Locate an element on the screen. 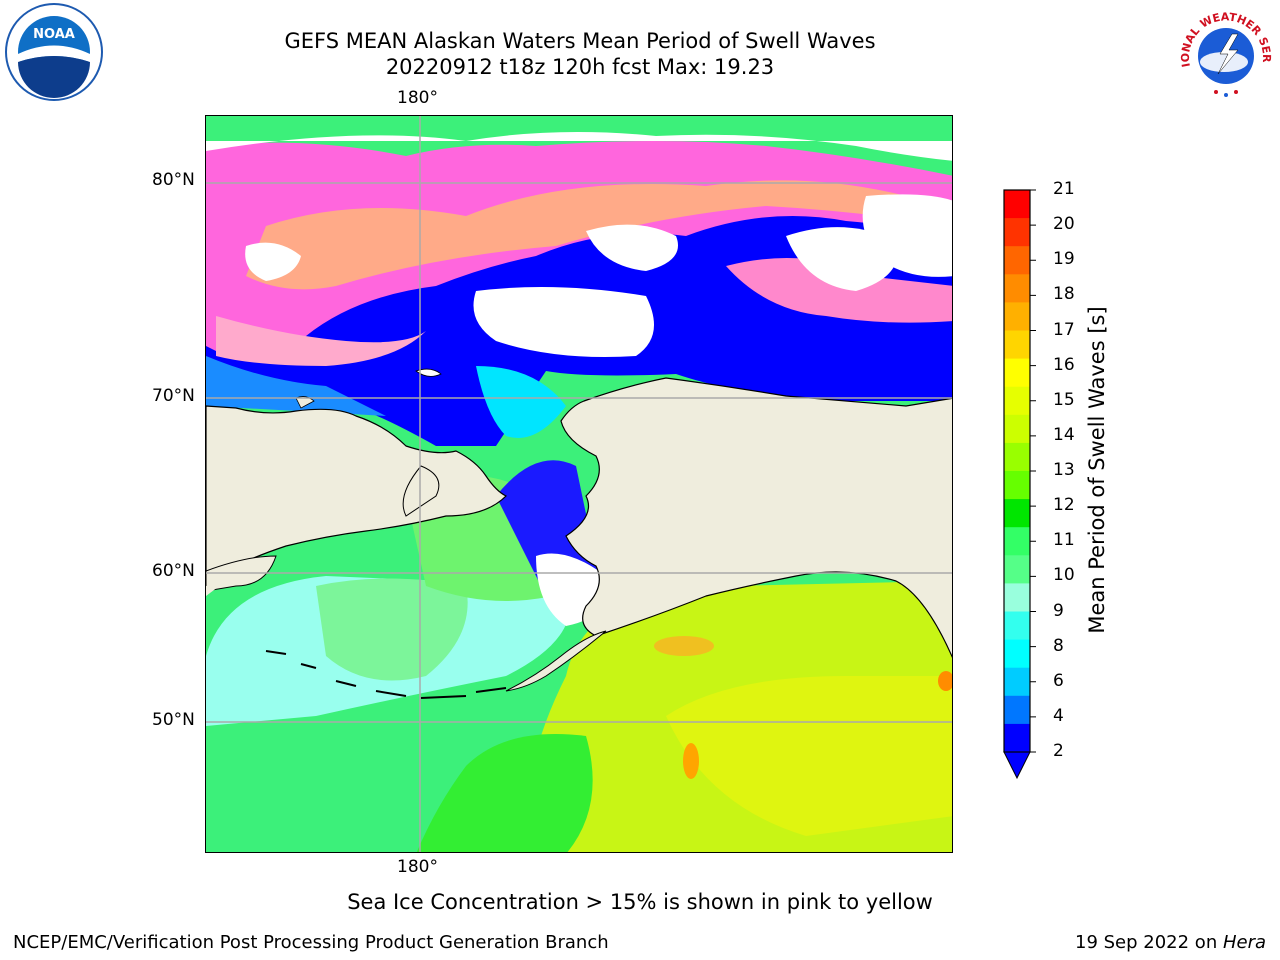 The width and height of the screenshot is (1280, 960). noaa-logo: NOAA is located at coordinates (54, 54).